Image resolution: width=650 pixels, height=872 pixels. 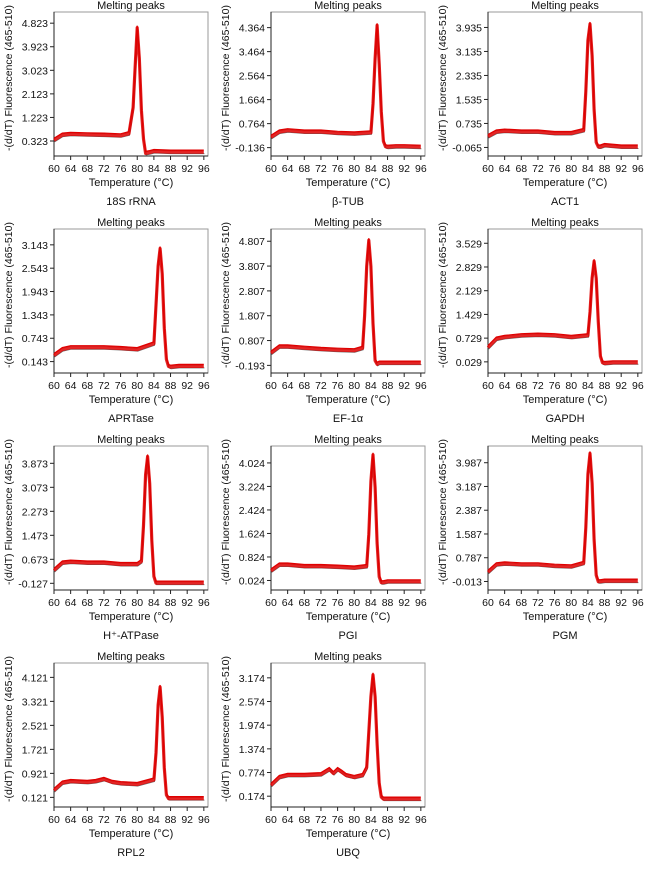 What do you see at coordinates (469, 76) in the screenshot?
I see `y-tick-label: 2.335` at bounding box center [469, 76].